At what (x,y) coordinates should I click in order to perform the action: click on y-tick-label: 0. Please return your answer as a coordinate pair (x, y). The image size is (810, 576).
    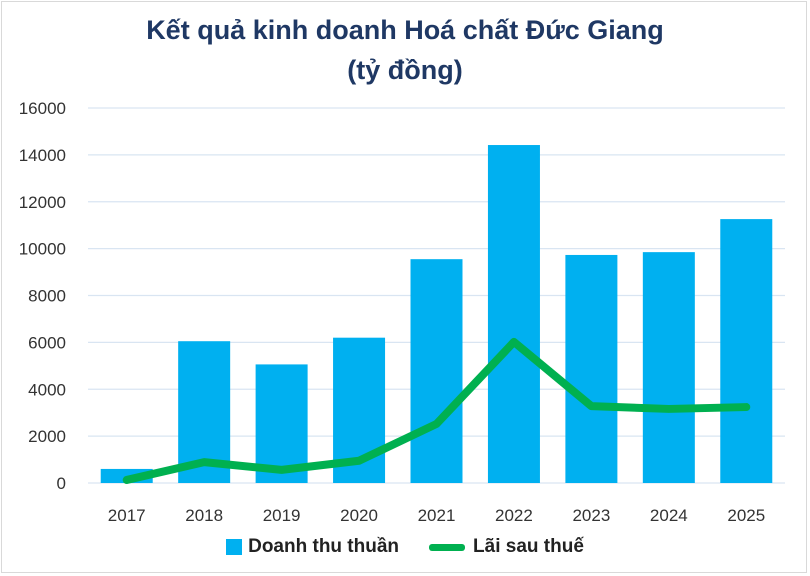
    Looking at the image, I should click on (61, 483).